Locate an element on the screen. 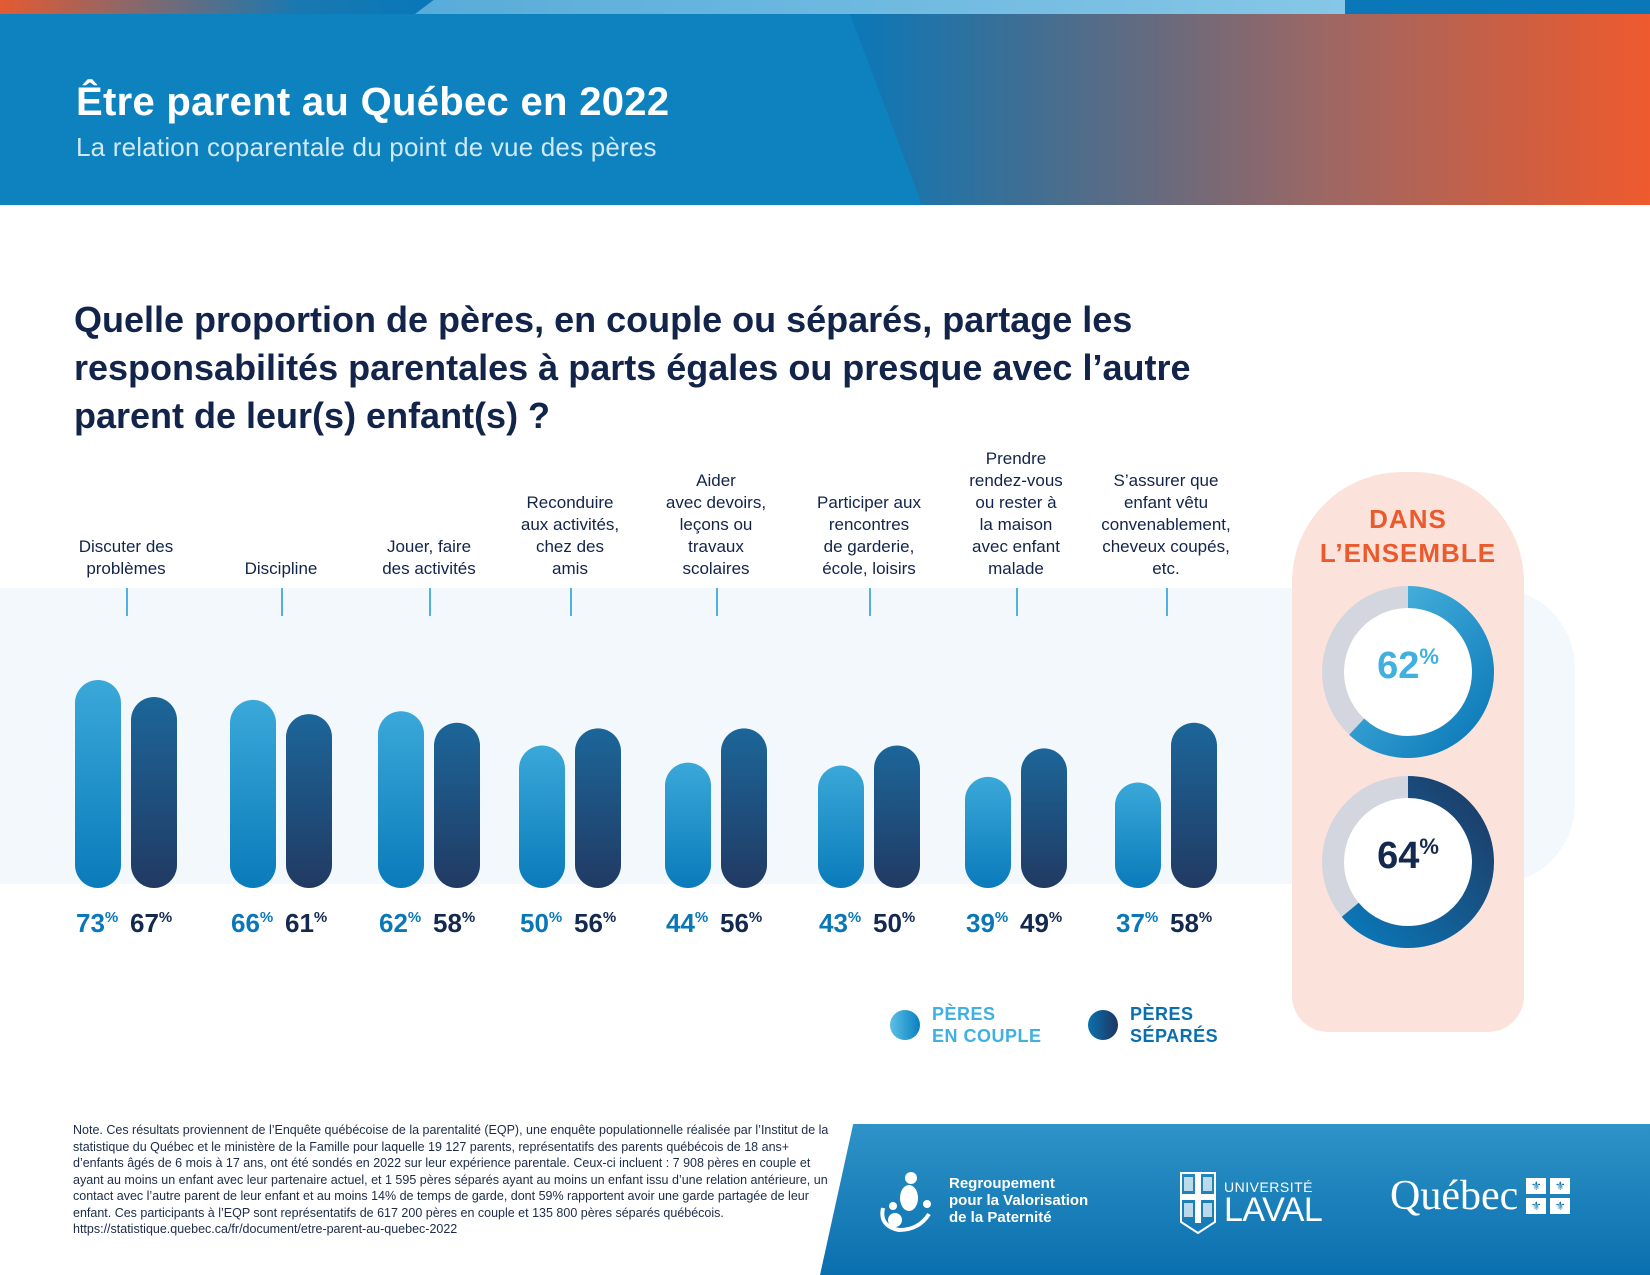 The width and height of the screenshot is (1650, 1275). overall-separes-number: 64 is located at coordinates (1398, 856).